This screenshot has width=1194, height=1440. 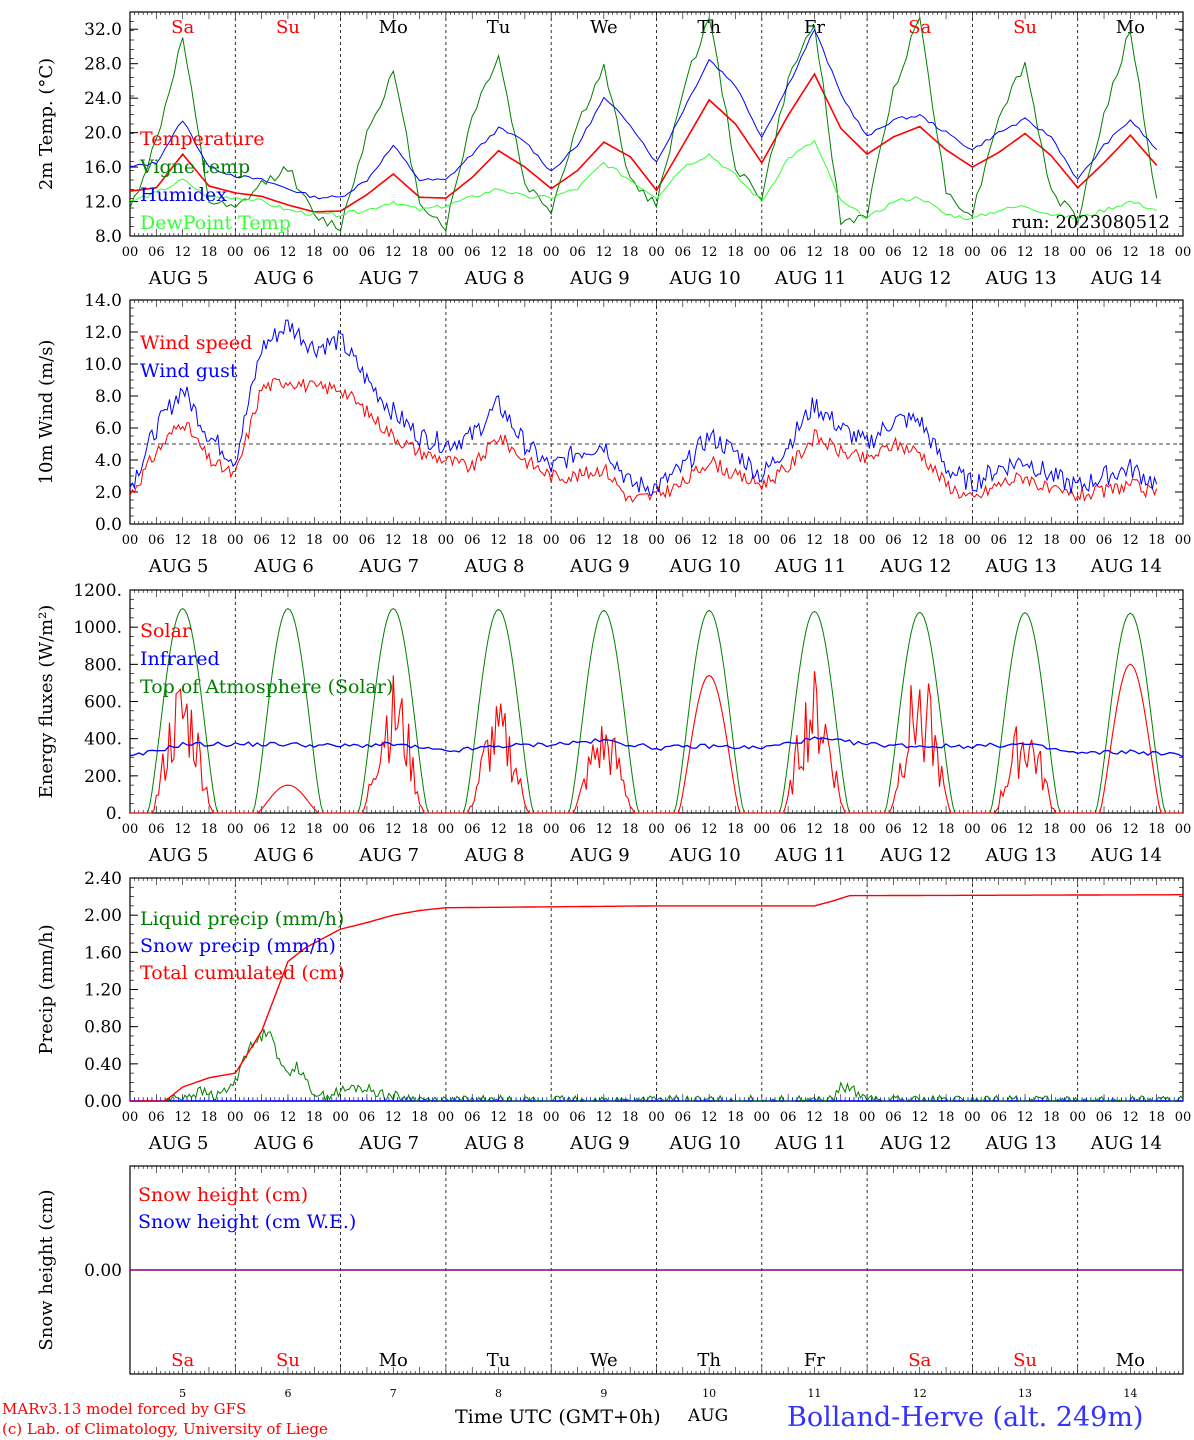 What do you see at coordinates (124, 1409) in the screenshot?
I see `model-credit: MARv3.13 model forced by GFS` at bounding box center [124, 1409].